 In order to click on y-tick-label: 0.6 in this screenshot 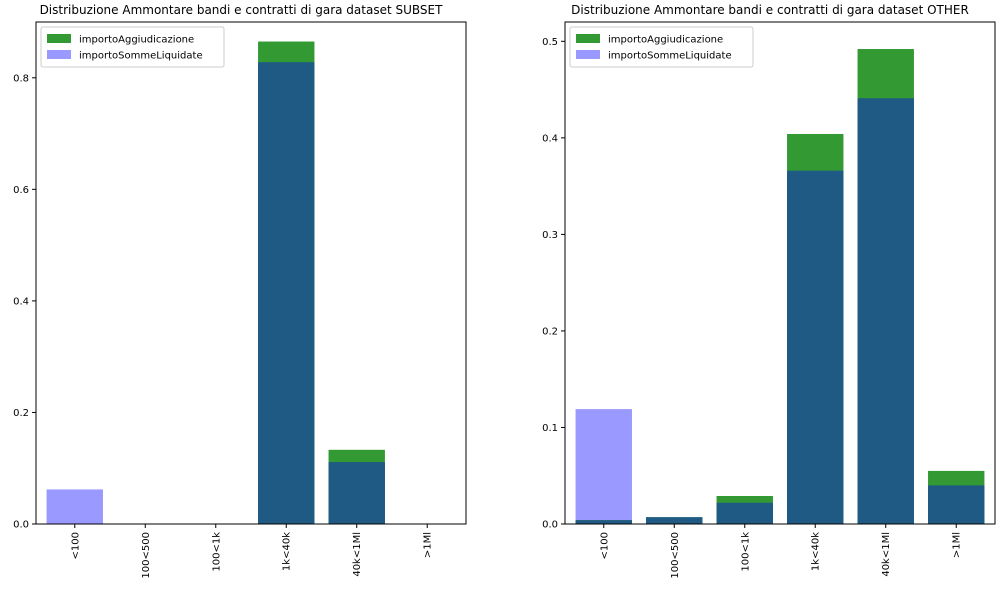, I will do `click(21, 190)`.